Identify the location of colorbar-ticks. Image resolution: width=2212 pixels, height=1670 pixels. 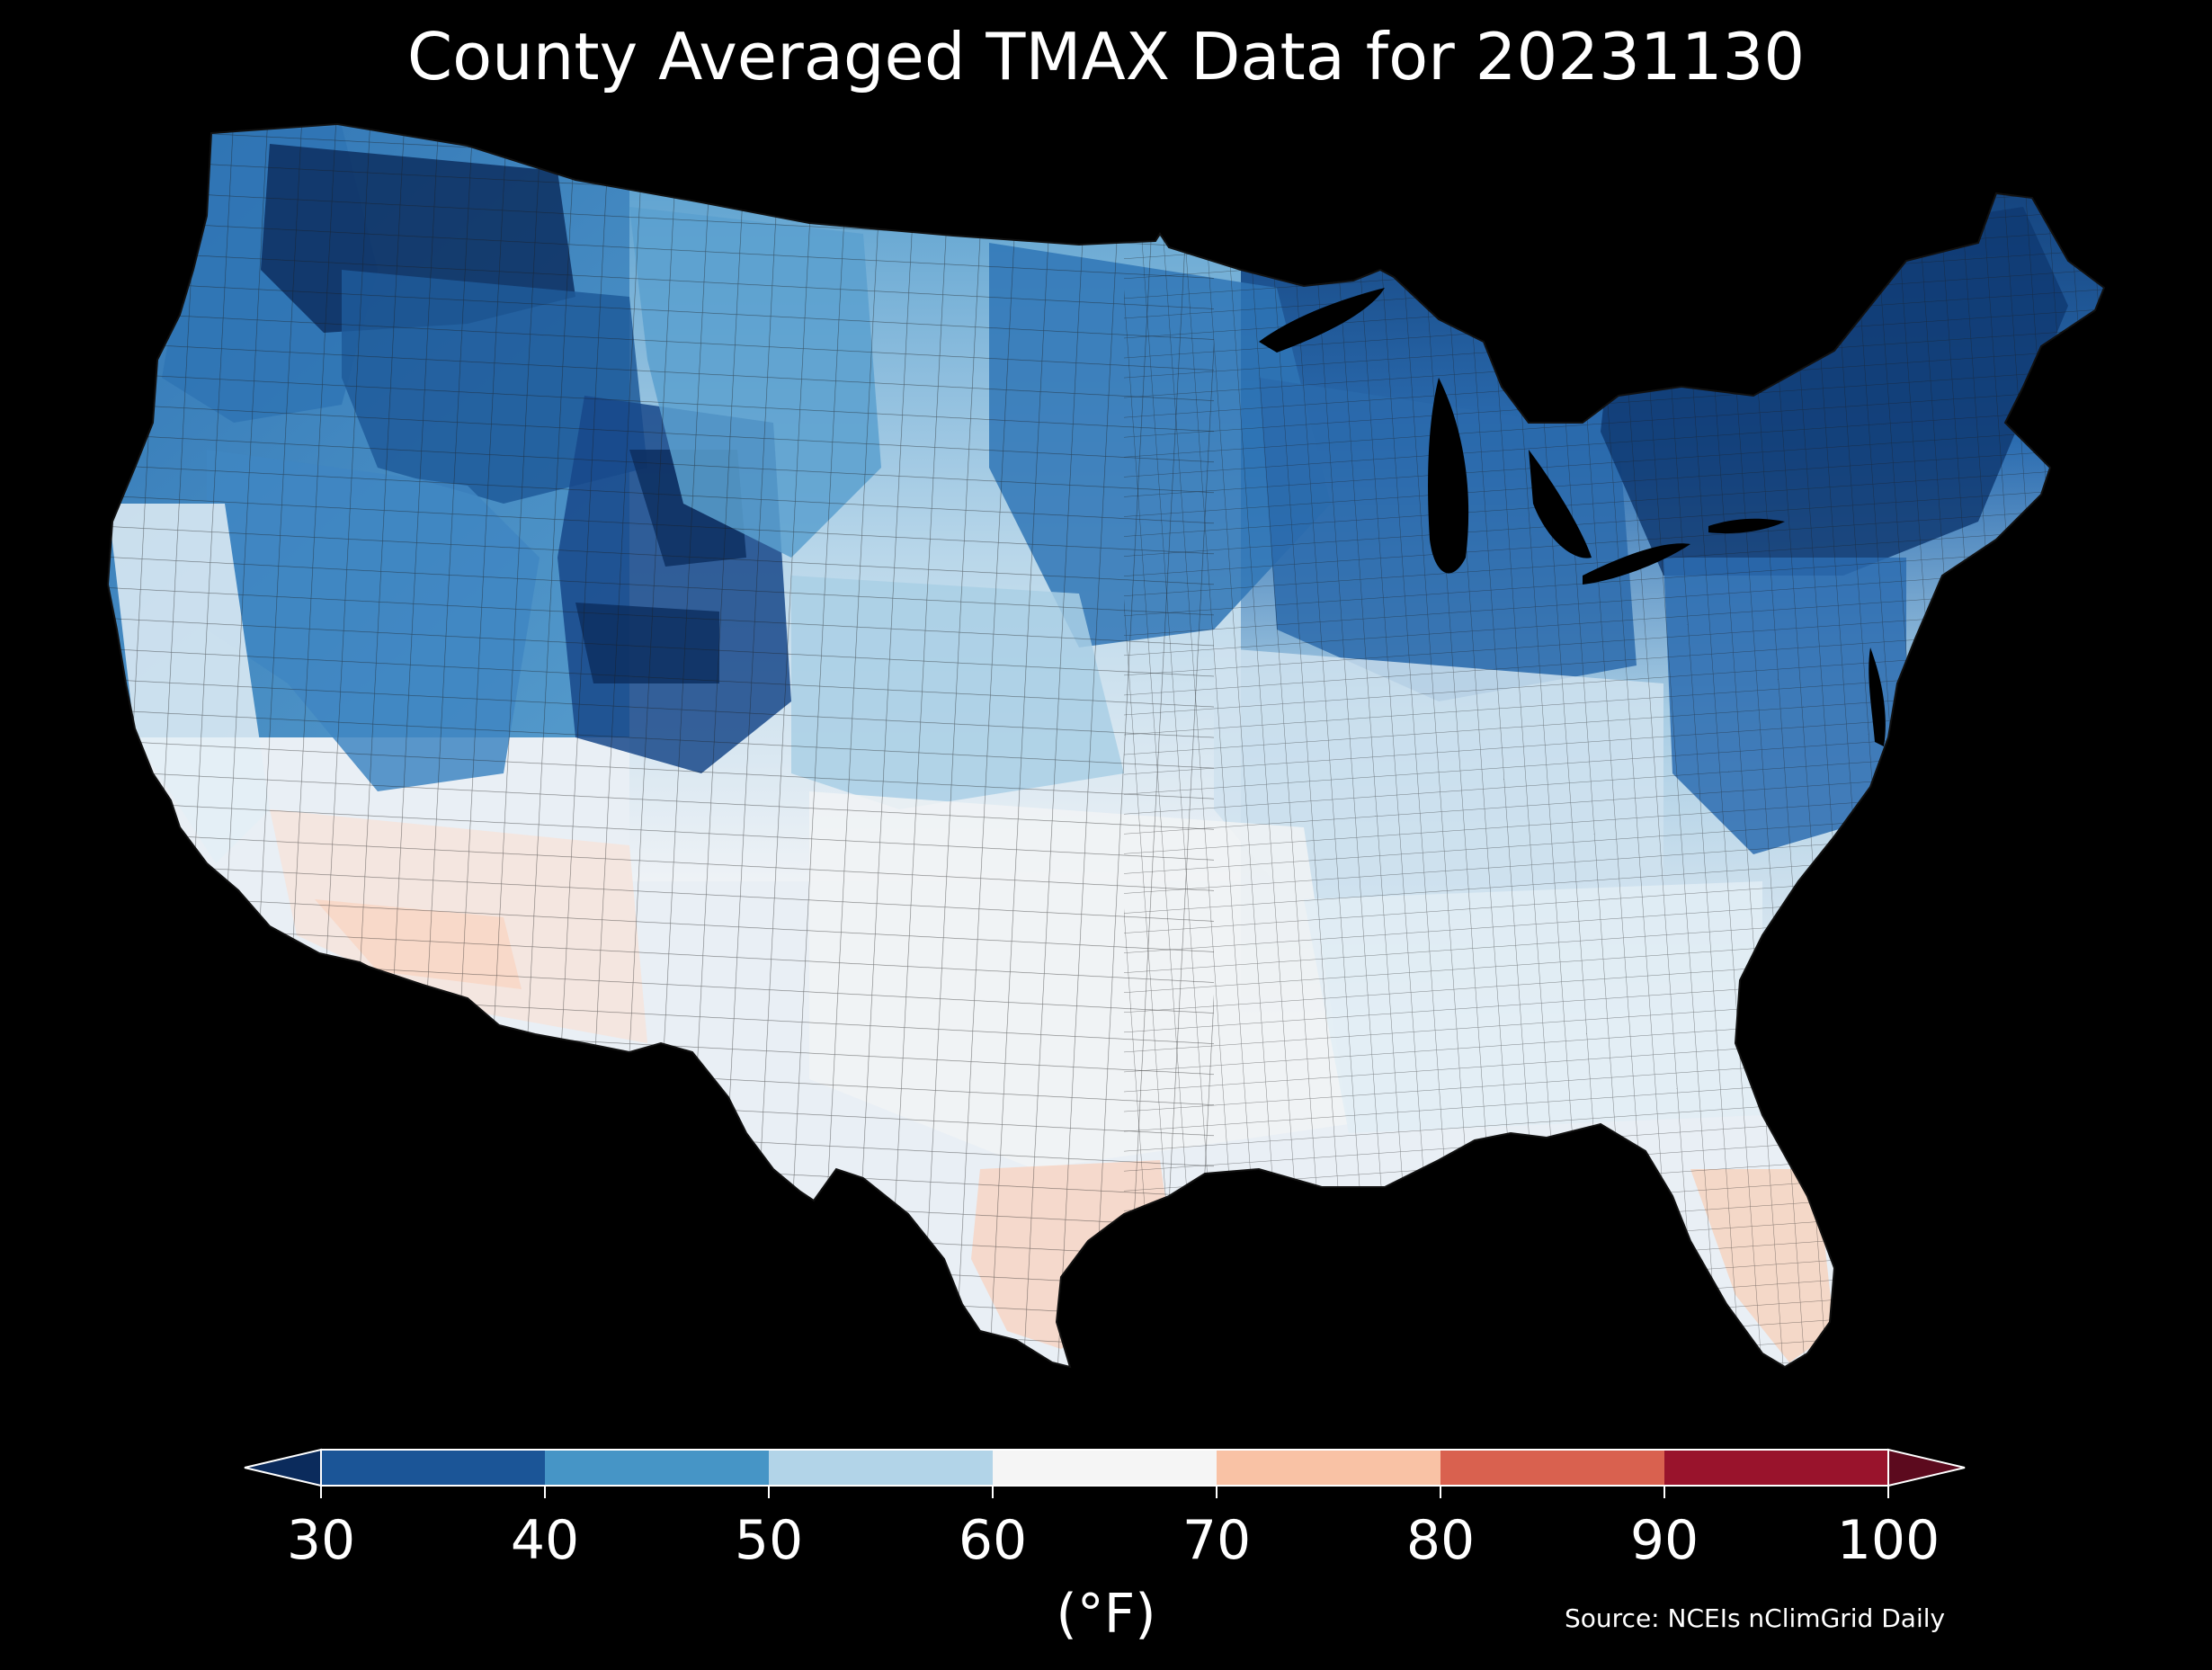
(1104, 1492).